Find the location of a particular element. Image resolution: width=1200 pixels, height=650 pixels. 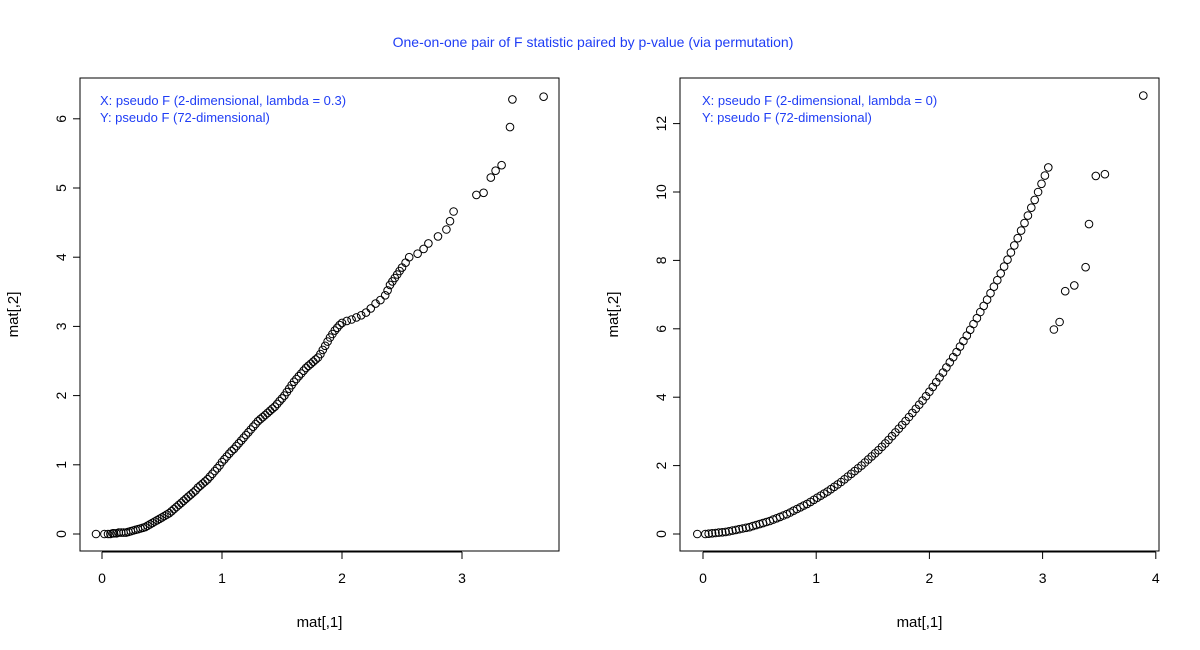

y-tick-label: 4 is located at coordinates (61, 257).